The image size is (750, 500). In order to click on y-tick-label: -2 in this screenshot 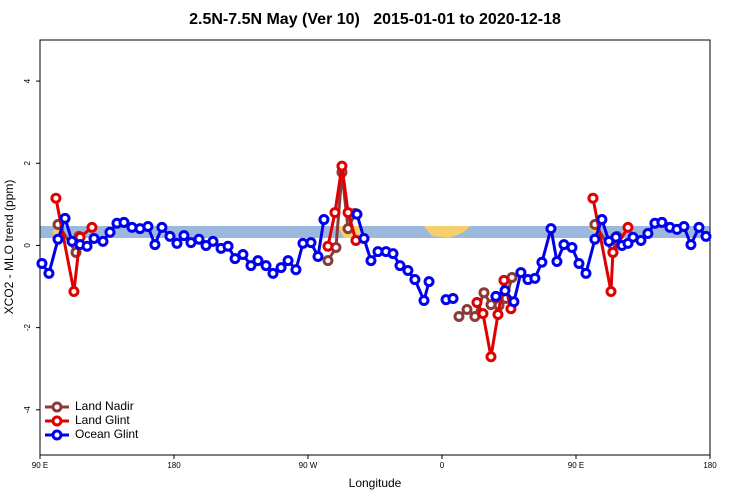, I will do `click(27, 328)`.